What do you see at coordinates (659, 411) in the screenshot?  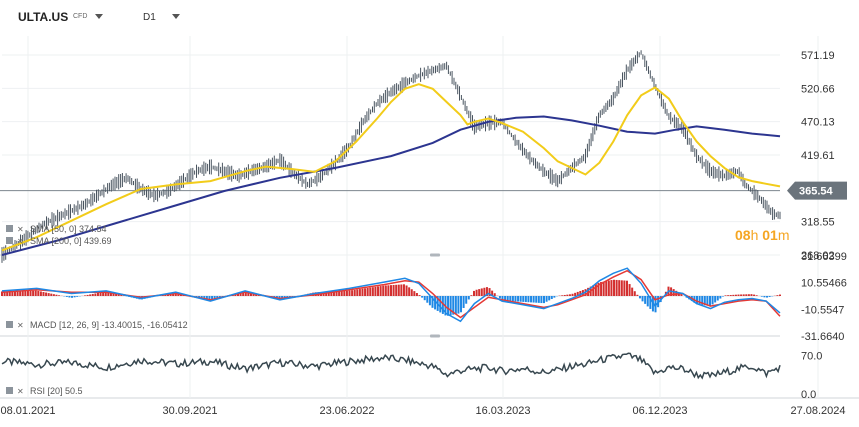 I see `x-tick-label: 06.12.2023` at bounding box center [659, 411].